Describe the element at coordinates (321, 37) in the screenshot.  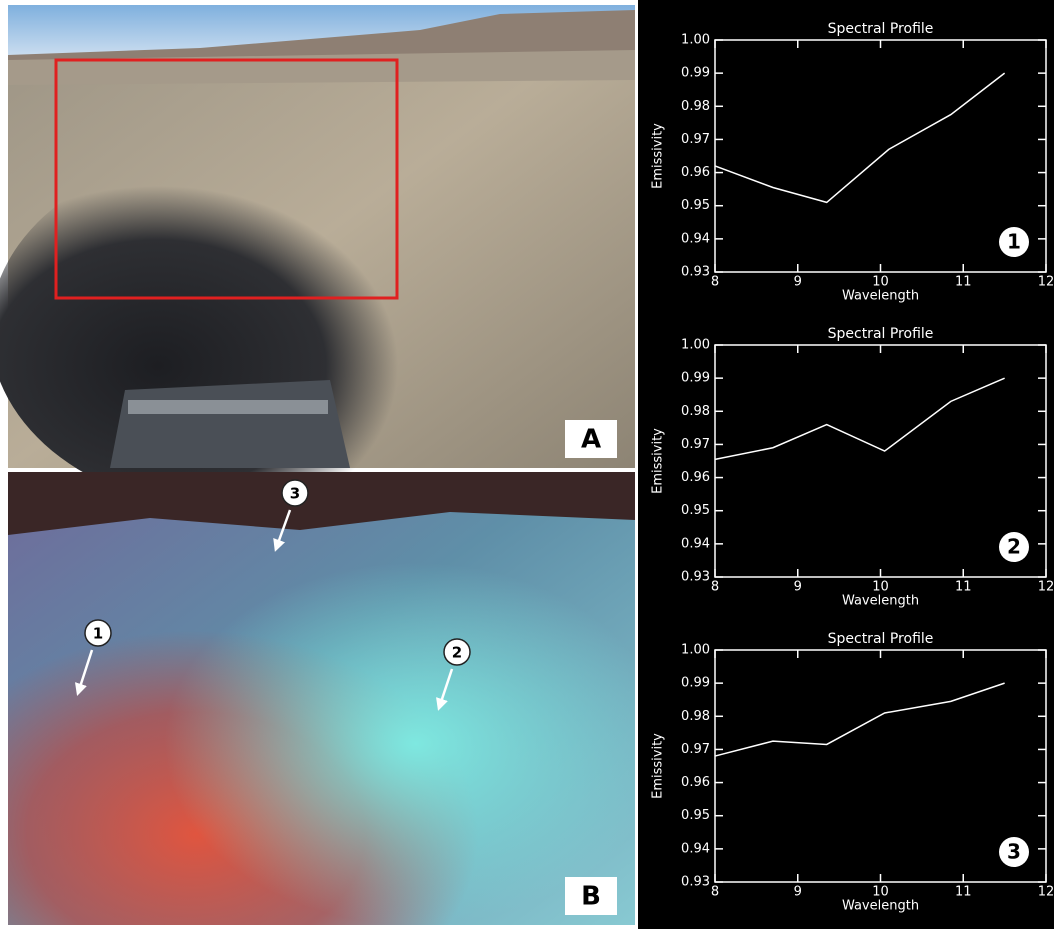
I see `ridge` at that location.